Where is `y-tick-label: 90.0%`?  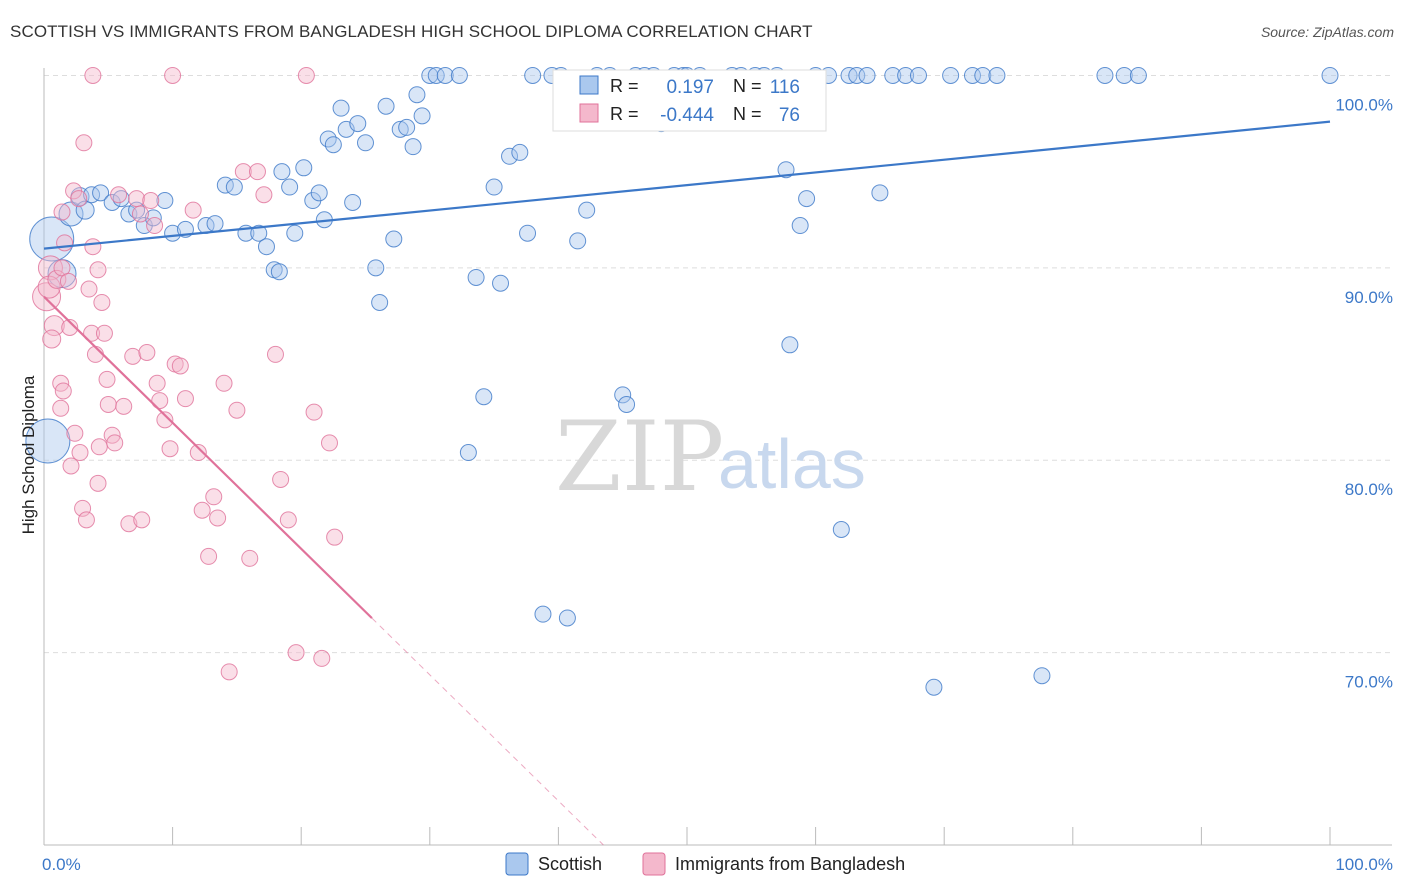
y-tick-label: 90.0% is located at coordinates (1369, 297).